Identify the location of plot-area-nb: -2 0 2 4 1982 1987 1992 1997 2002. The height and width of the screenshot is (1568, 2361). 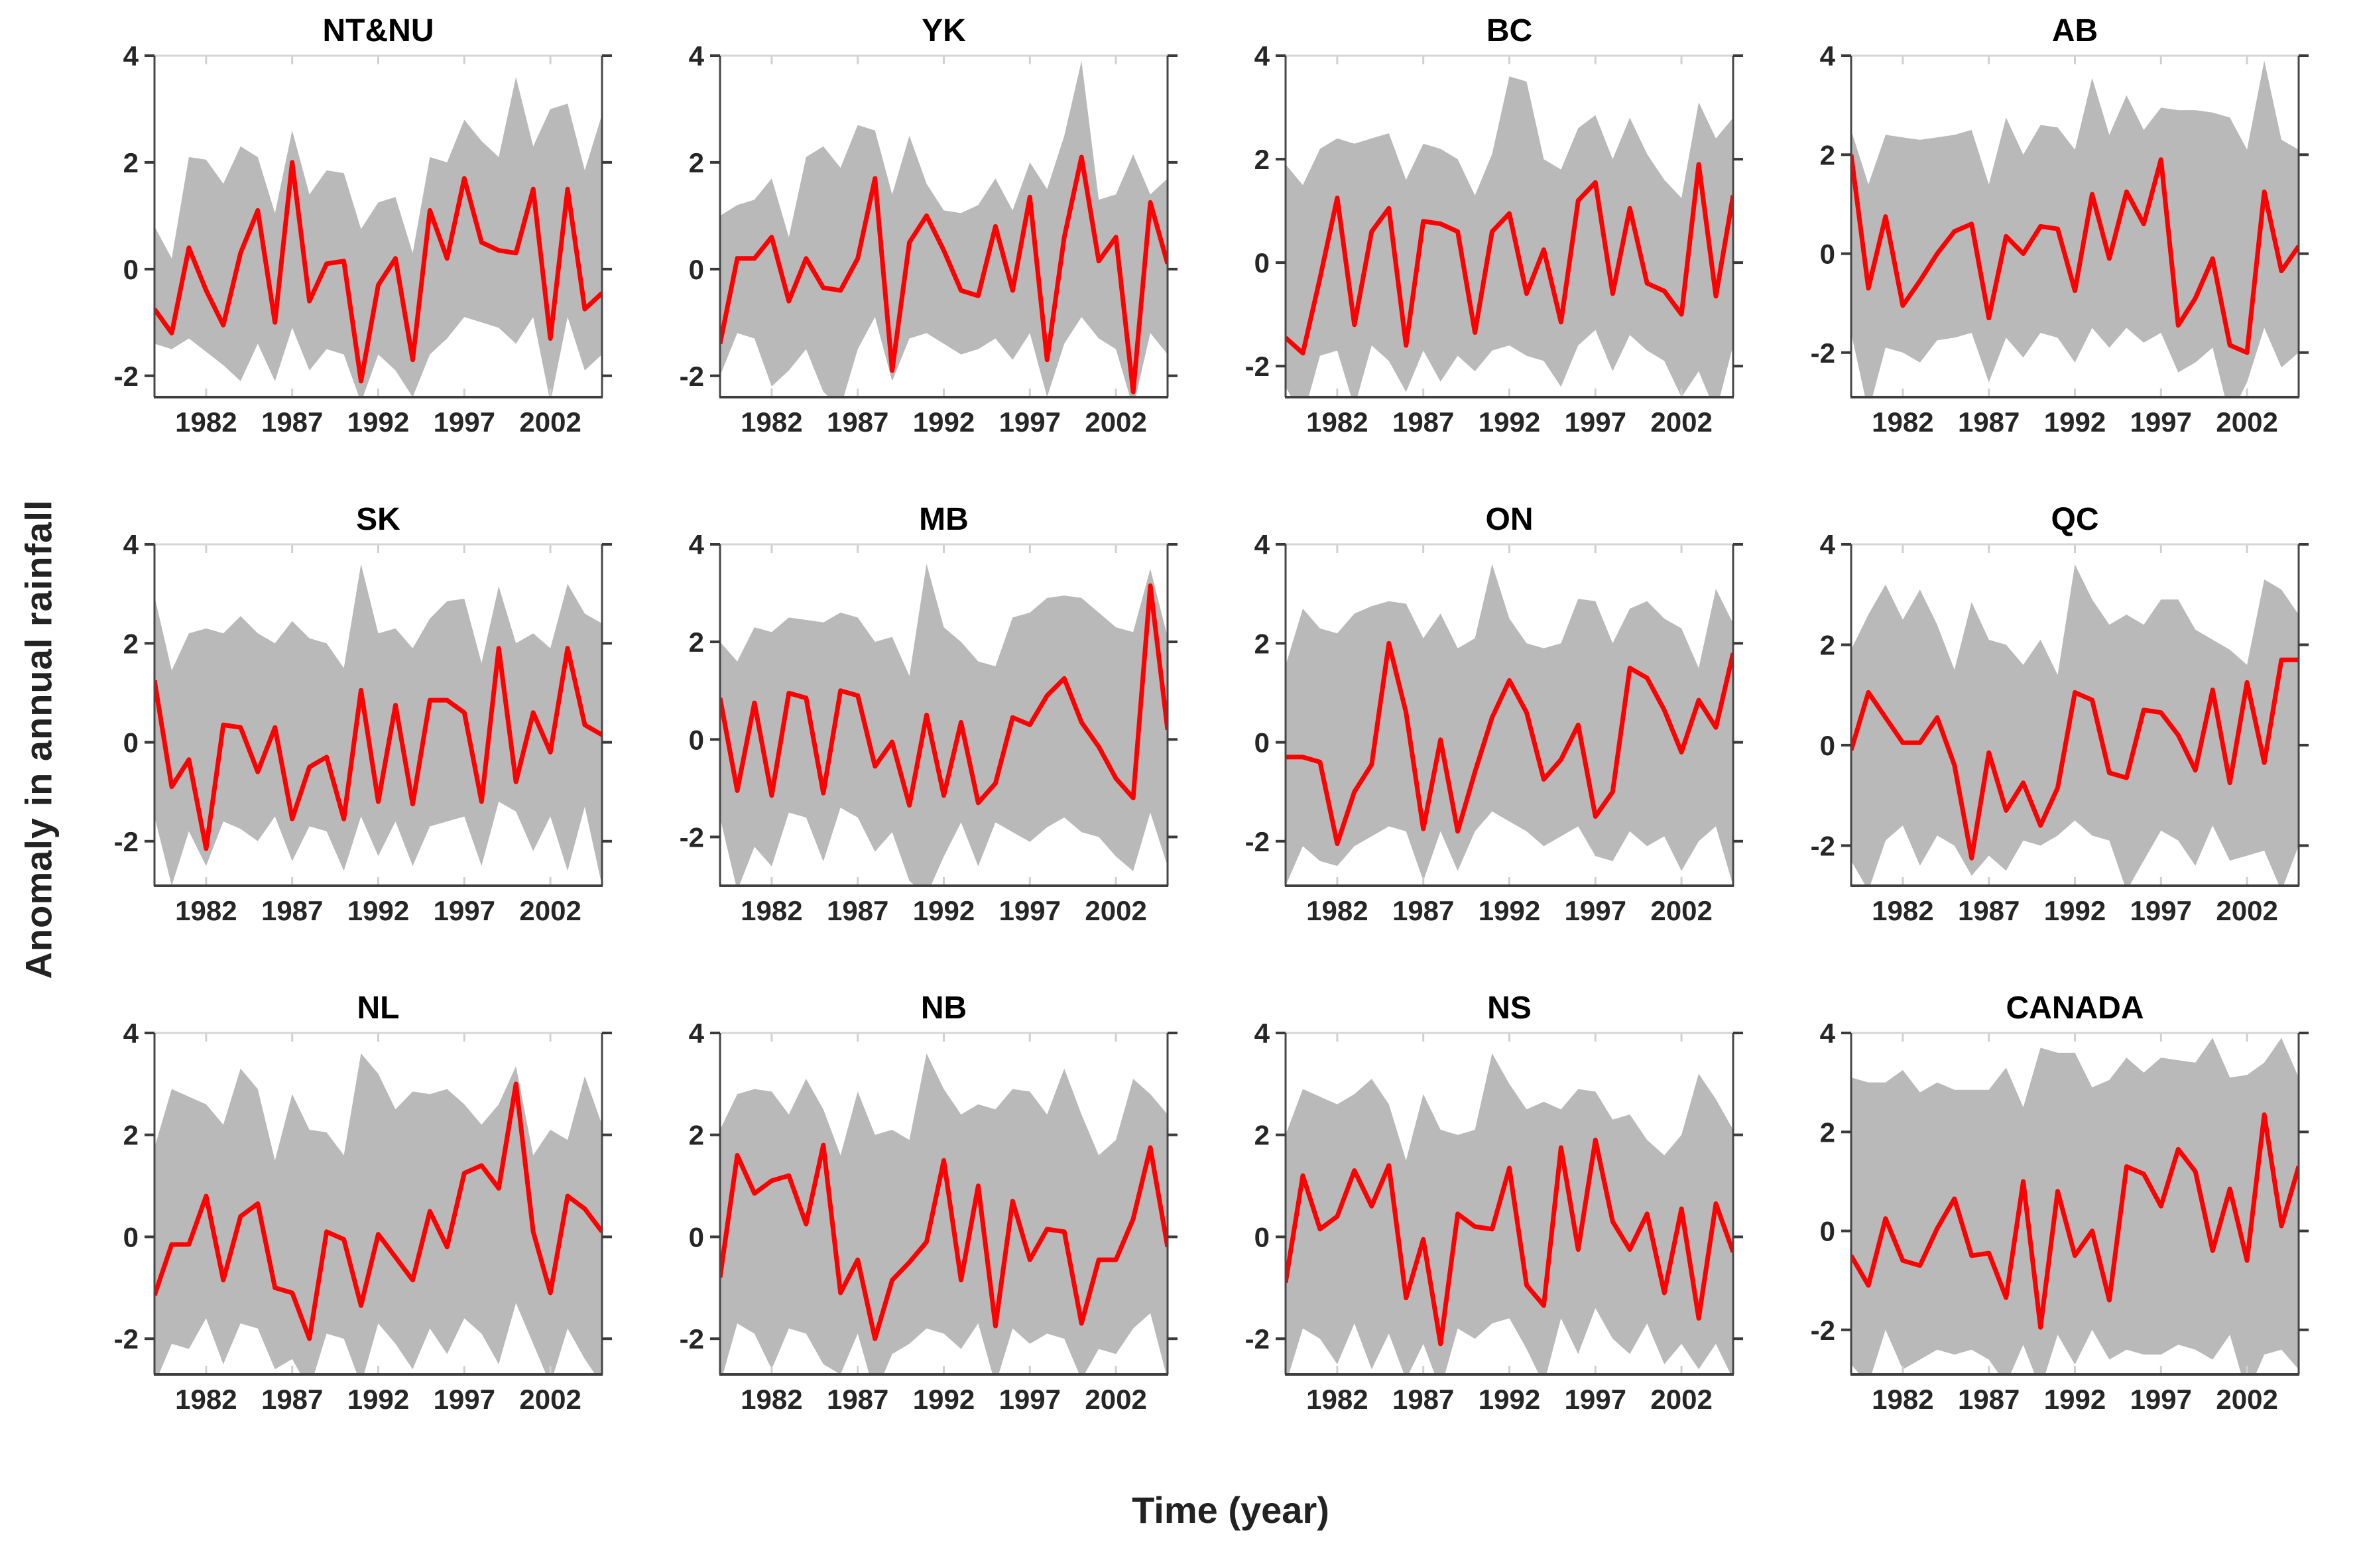
(929, 1216).